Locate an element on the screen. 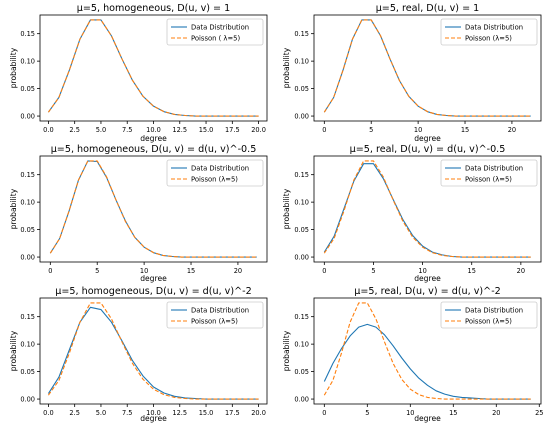  panel-1-legend-label: Poisson ( λ=5) is located at coordinates (215, 39).